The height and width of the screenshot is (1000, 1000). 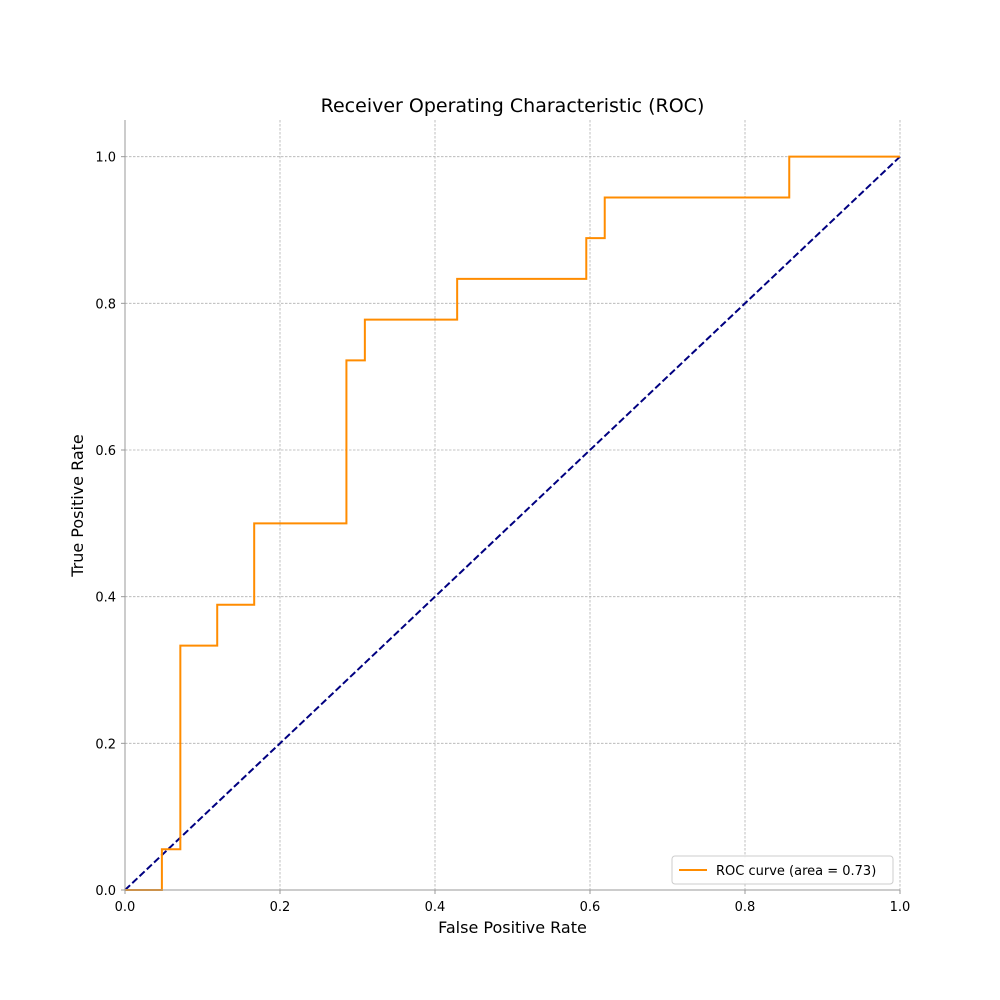 What do you see at coordinates (77, 506) in the screenshot?
I see `y-axis-label: True Positive Rate` at bounding box center [77, 506].